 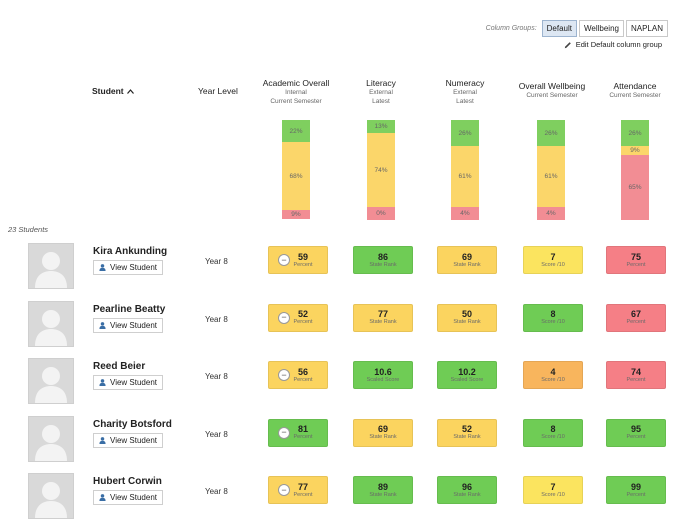 I want to click on numeracy-title: Numeracy, so click(x=465, y=83).